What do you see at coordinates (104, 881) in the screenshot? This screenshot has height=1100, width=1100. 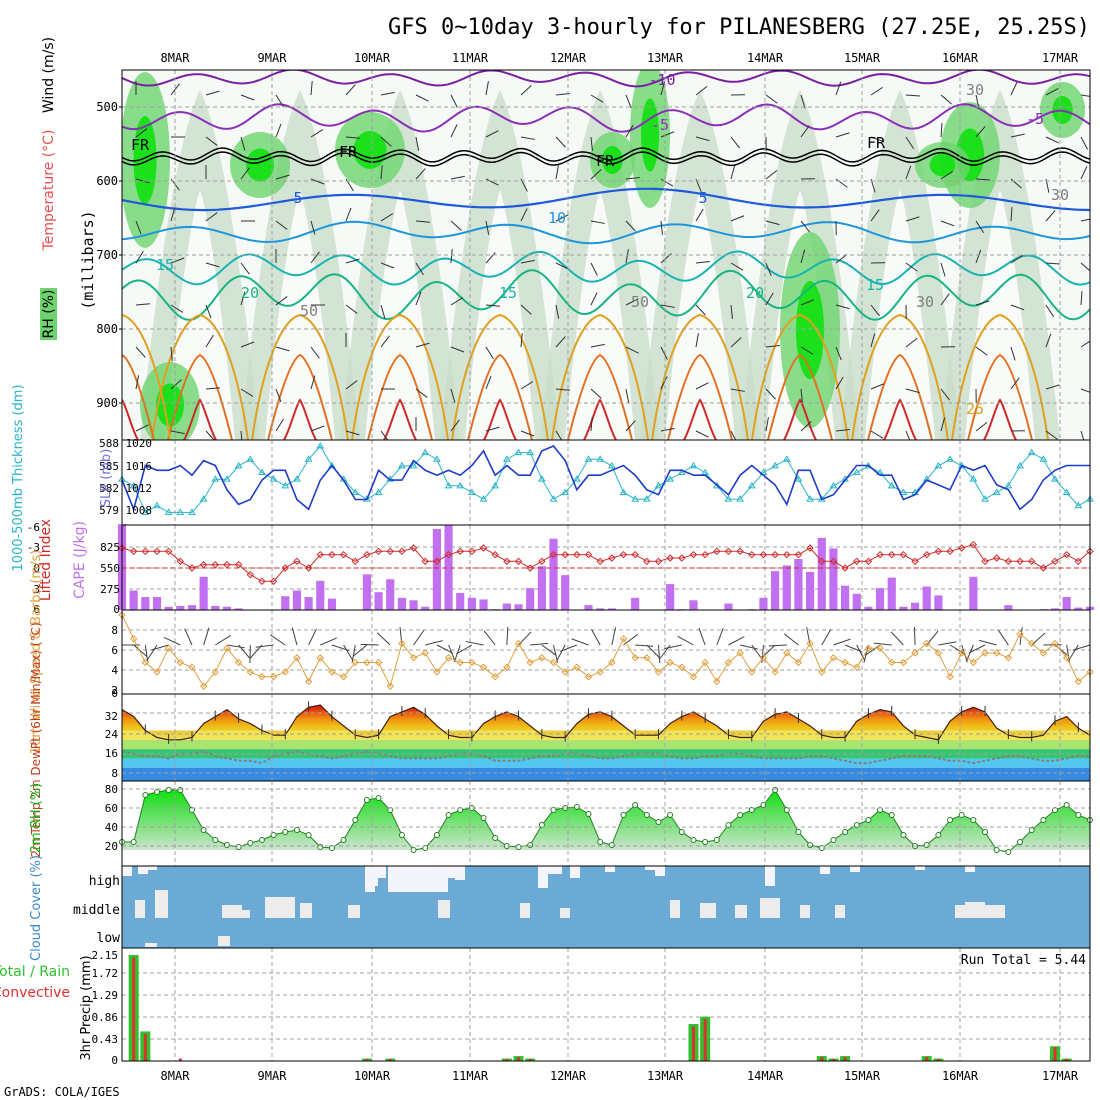 I see `cloud-level-high: high` at bounding box center [104, 881].